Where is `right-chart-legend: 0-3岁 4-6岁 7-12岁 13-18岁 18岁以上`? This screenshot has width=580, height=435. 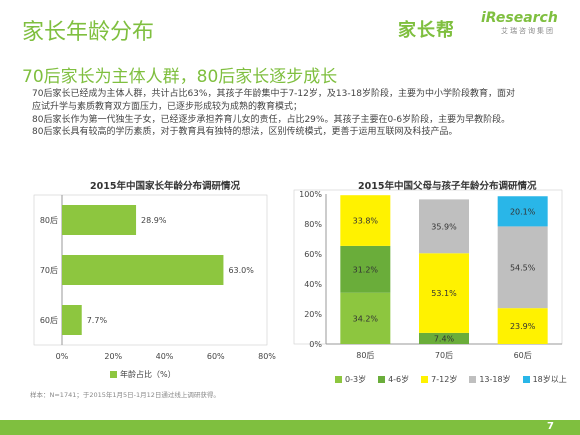 right-chart-legend: 0-3岁 4-6岁 7-12岁 13-18岁 18岁以上 is located at coordinates (451, 379).